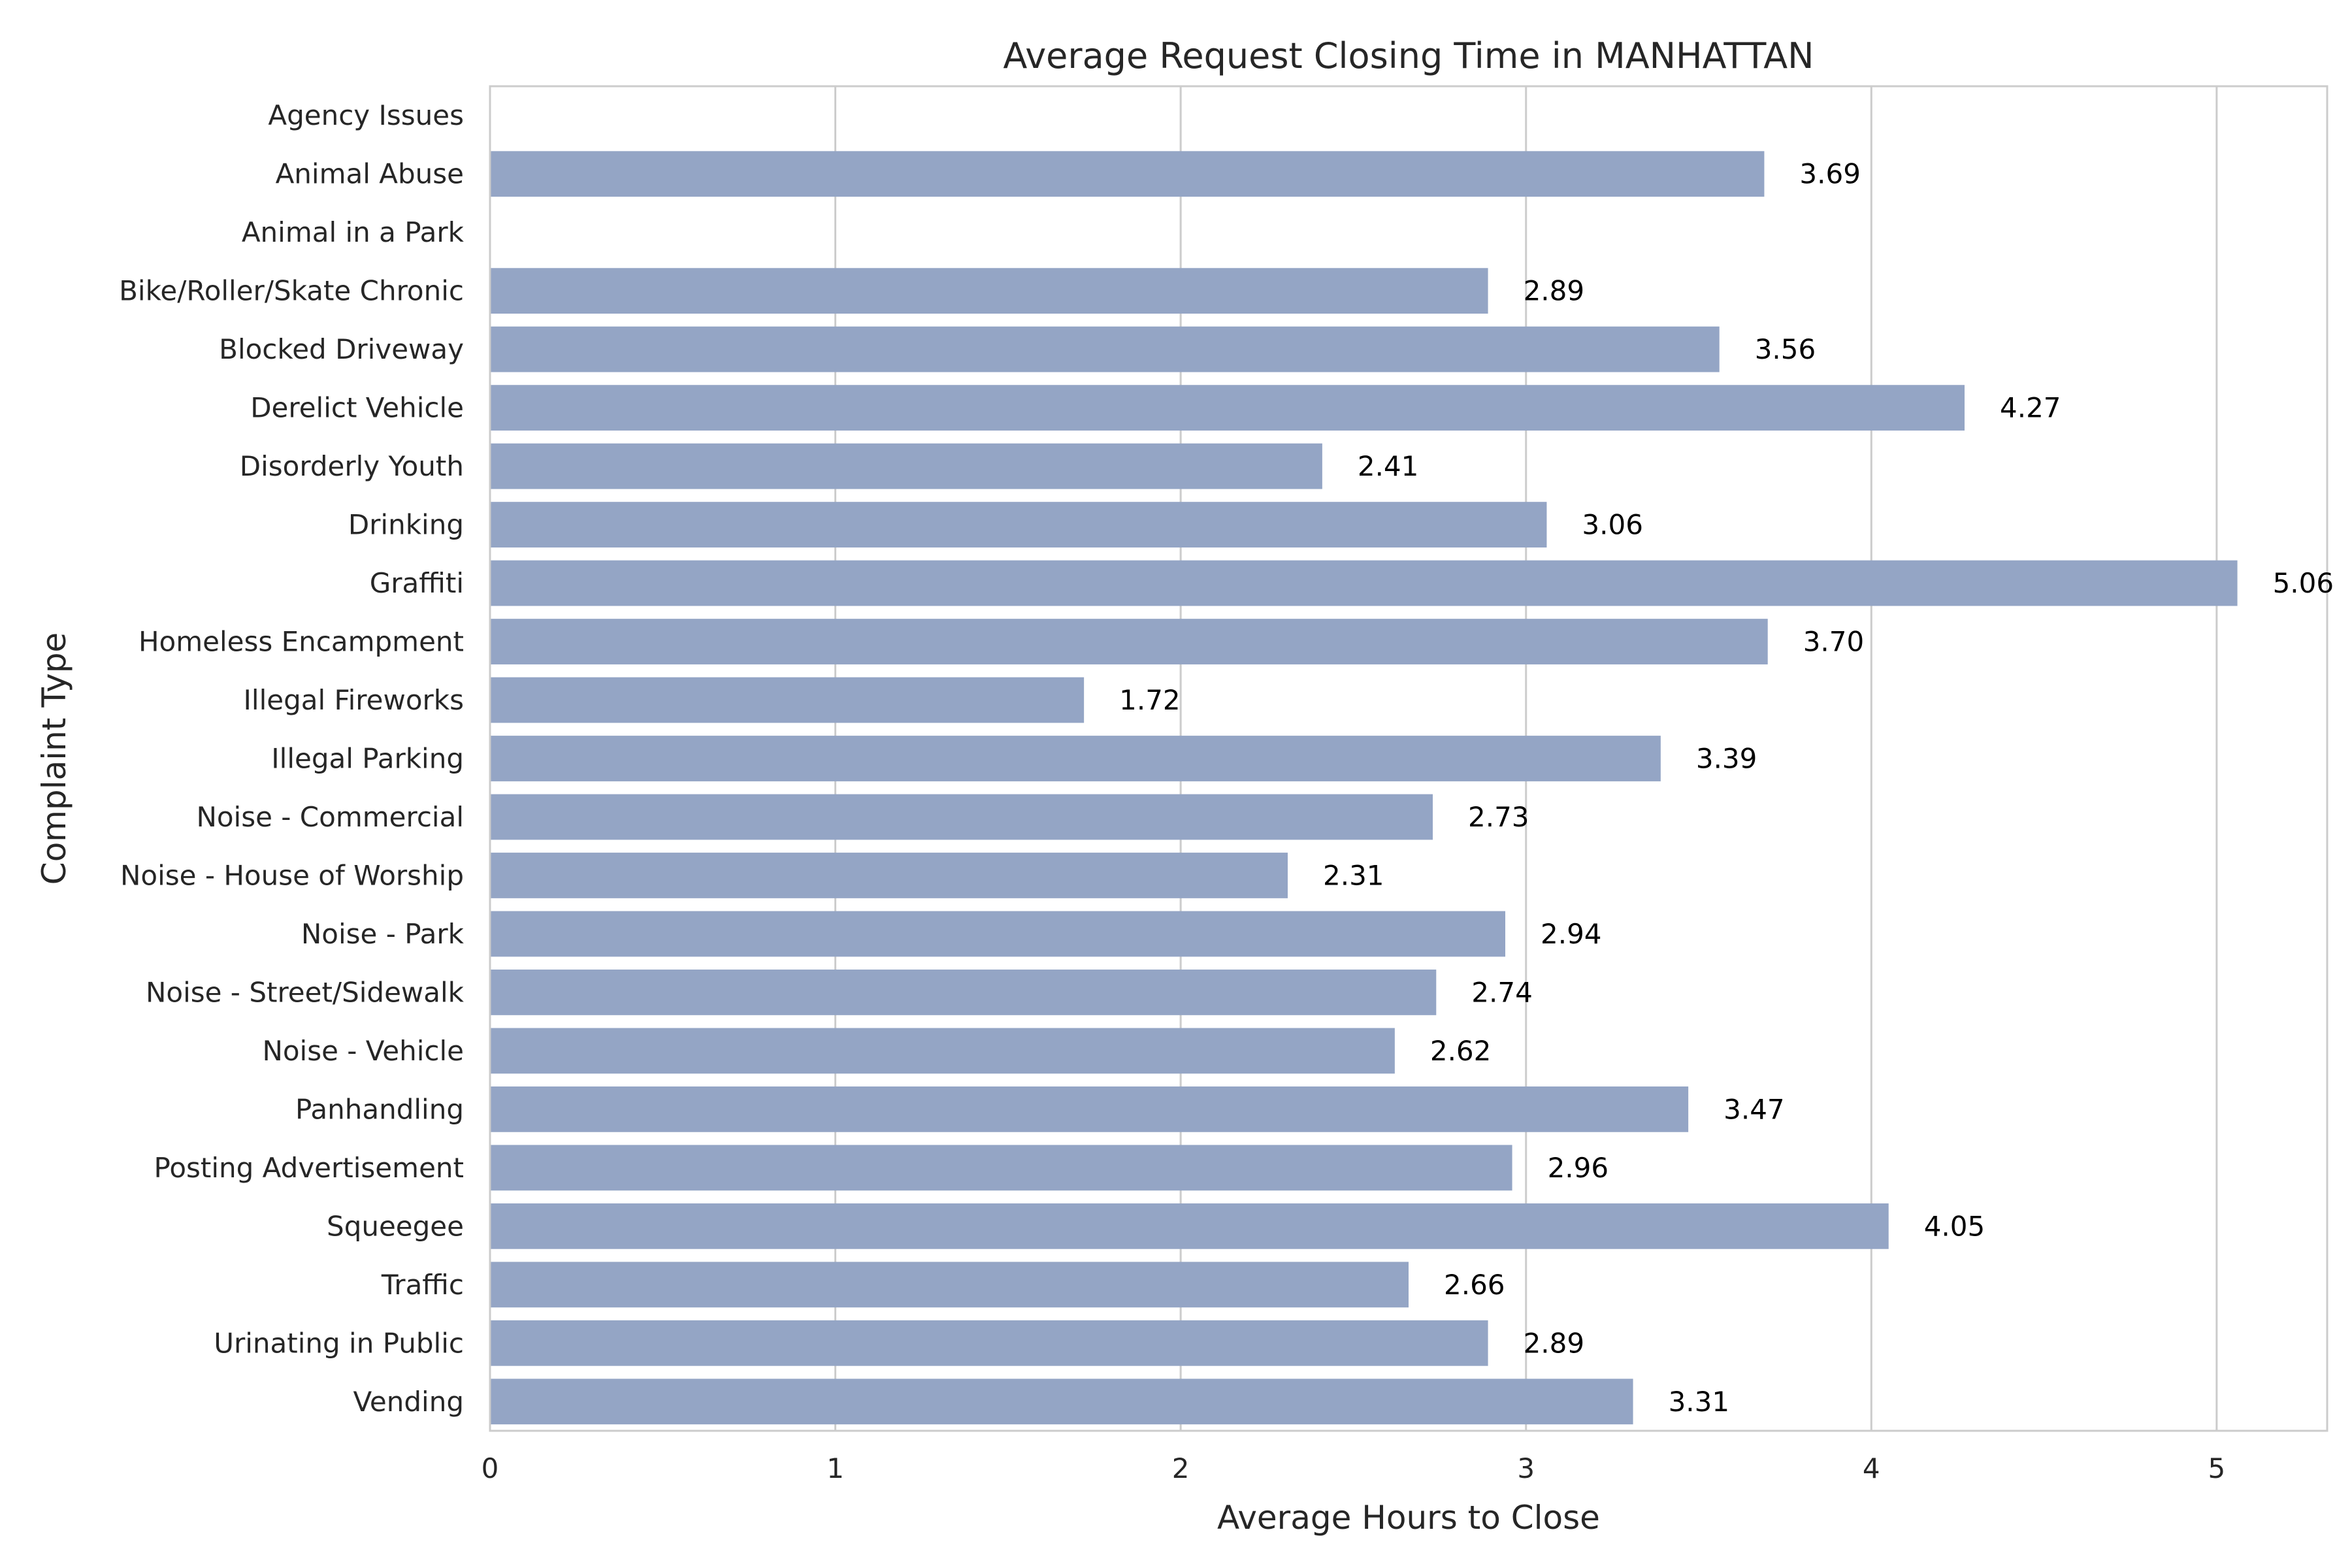 The width and height of the screenshot is (2352, 1568). Describe the element at coordinates (1954, 1226) in the screenshot. I see `data-label: 4.05` at that location.